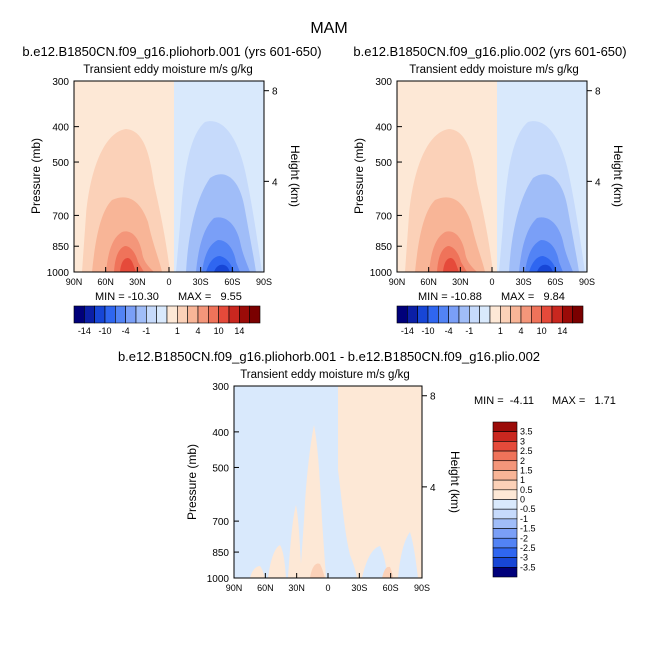 This screenshot has height=665, width=659. Describe the element at coordinates (328, 28) in the screenshot. I see `page-title: MAM` at that location.